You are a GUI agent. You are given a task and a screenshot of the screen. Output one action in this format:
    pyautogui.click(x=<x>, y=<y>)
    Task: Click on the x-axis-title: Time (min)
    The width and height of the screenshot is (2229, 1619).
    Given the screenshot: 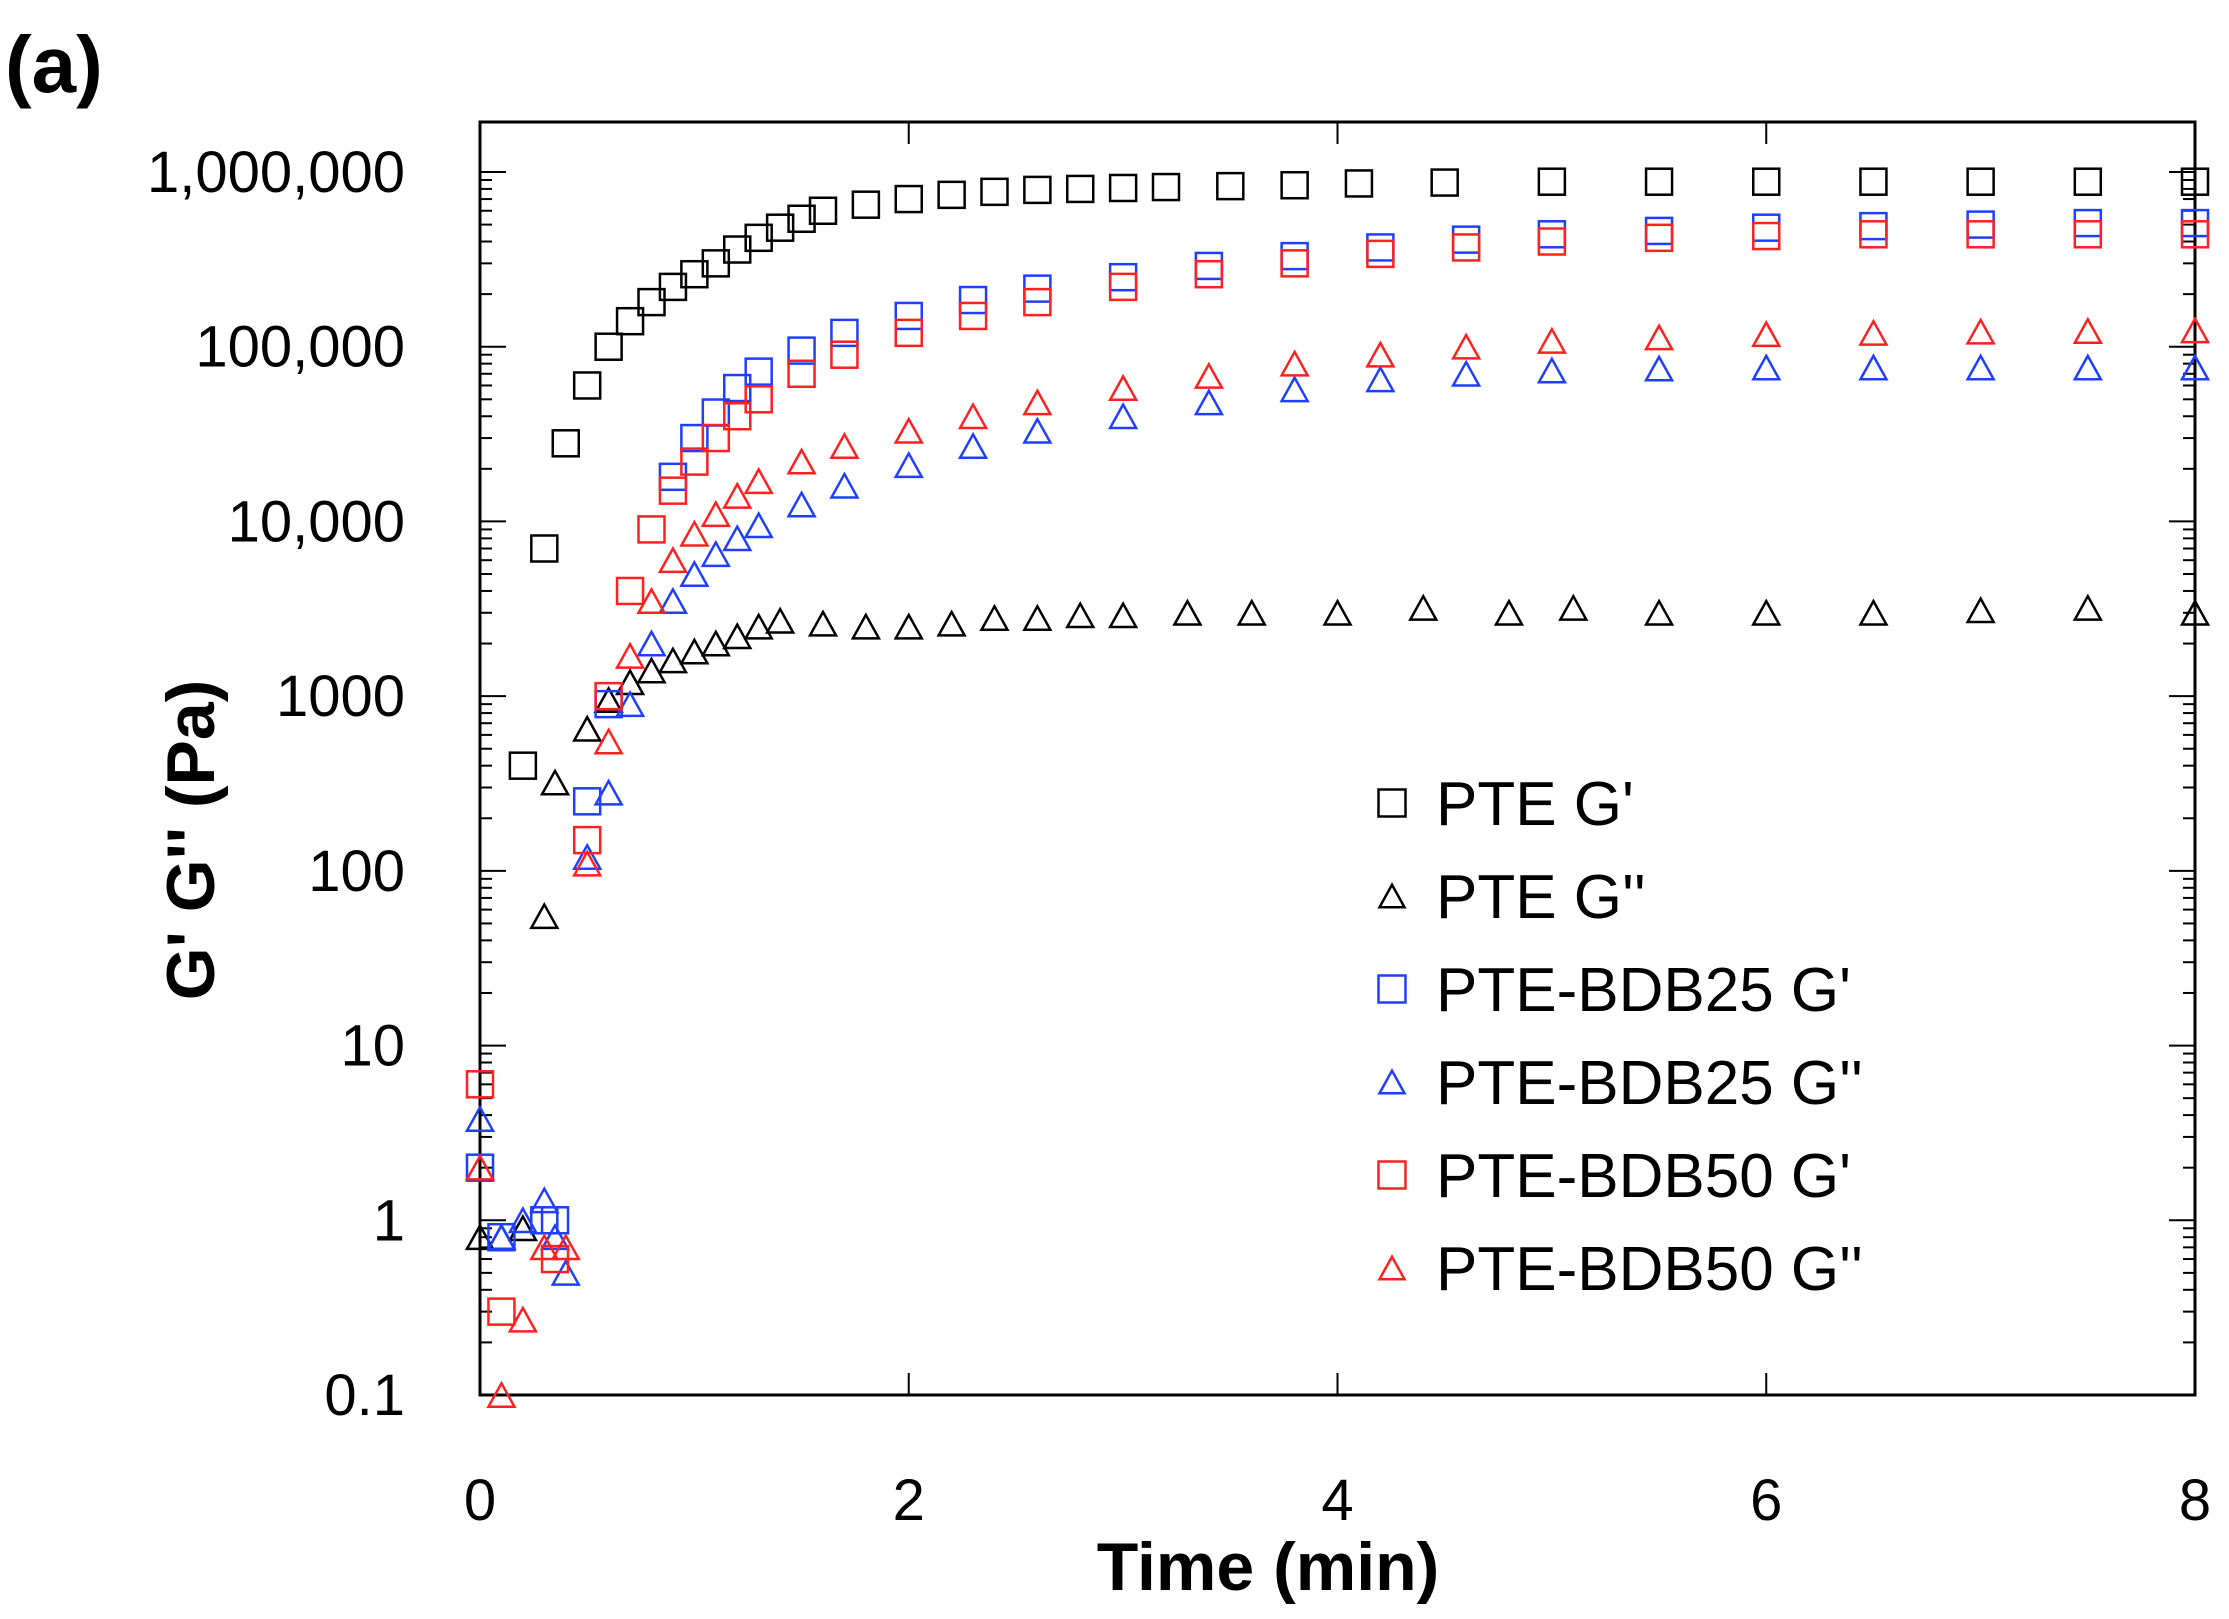 What is the action you would take?
    pyautogui.click(x=1268, y=1567)
    